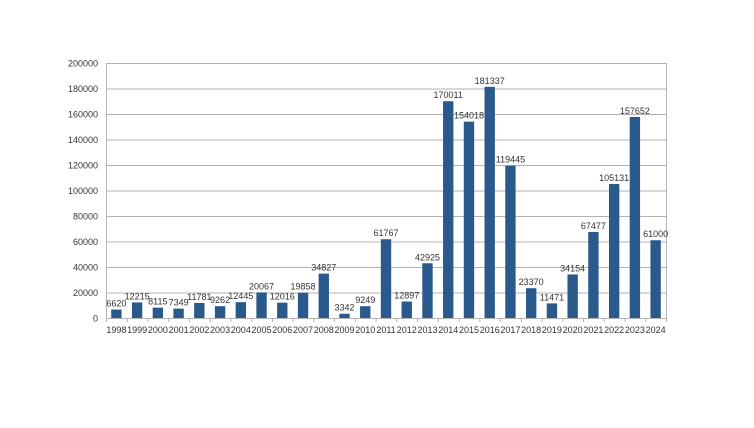 The height and width of the screenshot is (428, 754). What do you see at coordinates (593, 226) in the screenshot?
I see `data-label-2021: 67477` at bounding box center [593, 226].